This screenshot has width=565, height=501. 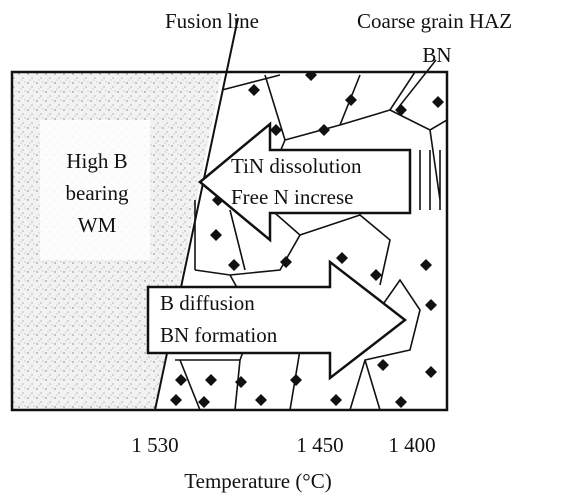 I want to click on label: Fusion line, so click(x=212, y=21).